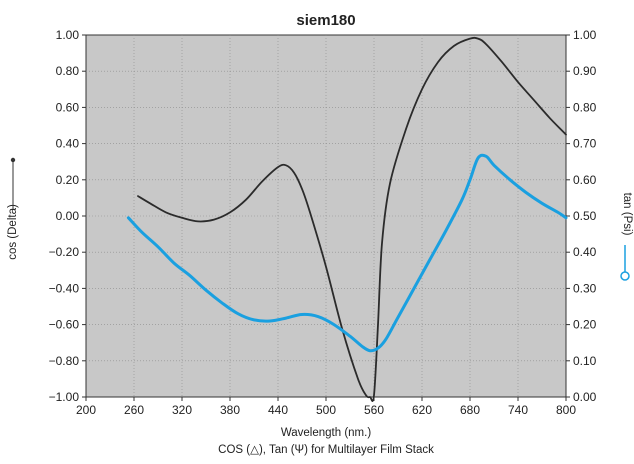 This screenshot has height=464, width=634. What do you see at coordinates (585, 180) in the screenshot?
I see `y-right-tick-label: 0.60` at bounding box center [585, 180].